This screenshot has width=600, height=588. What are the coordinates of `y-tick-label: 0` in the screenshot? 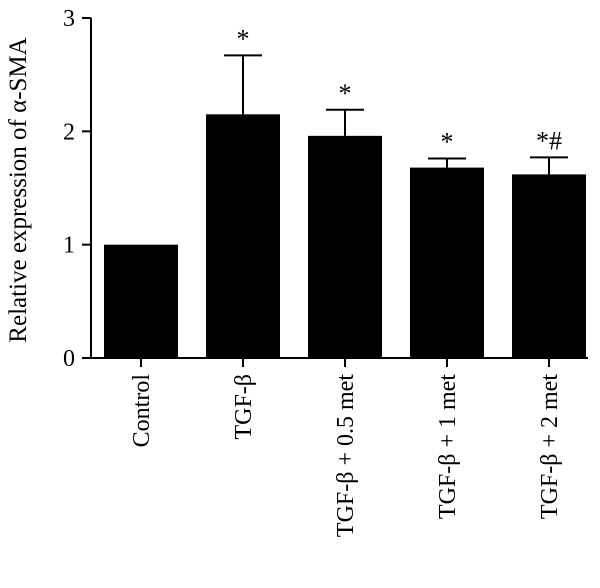 It's located at (69, 359).